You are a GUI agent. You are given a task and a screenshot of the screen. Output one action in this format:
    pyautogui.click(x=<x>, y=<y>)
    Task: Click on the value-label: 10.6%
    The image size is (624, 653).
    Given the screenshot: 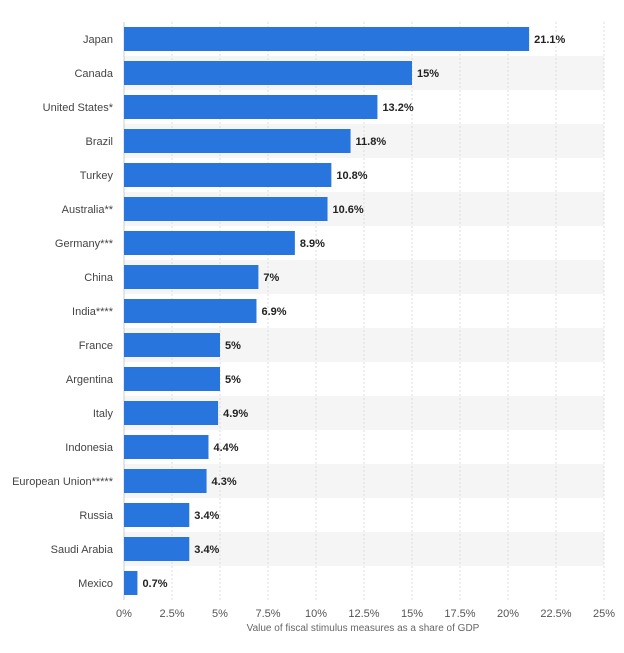 What is the action you would take?
    pyautogui.click(x=348, y=210)
    